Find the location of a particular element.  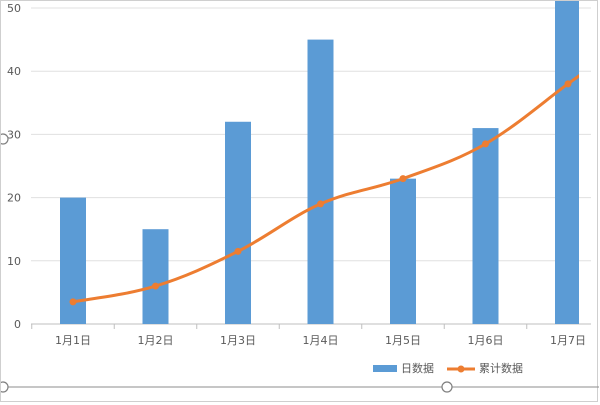

x-tick-label: 1月5日 is located at coordinates (403, 340).